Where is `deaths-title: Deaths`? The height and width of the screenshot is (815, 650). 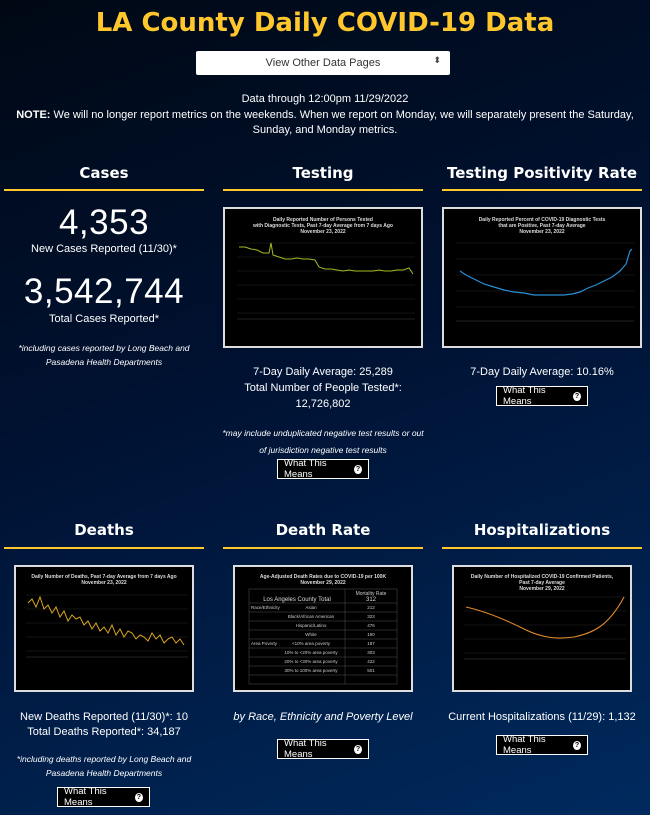 deaths-title: Deaths is located at coordinates (104, 530).